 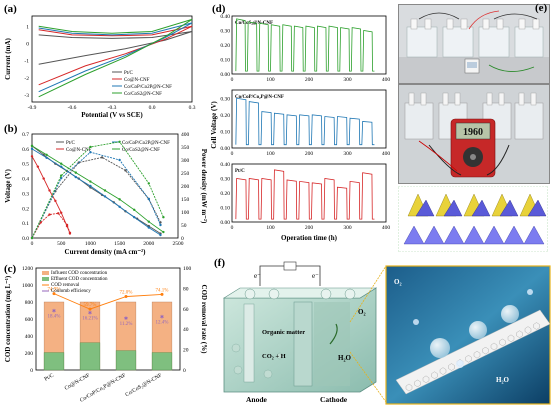 I want to click on legend-swatch, so click(x=45, y=273).